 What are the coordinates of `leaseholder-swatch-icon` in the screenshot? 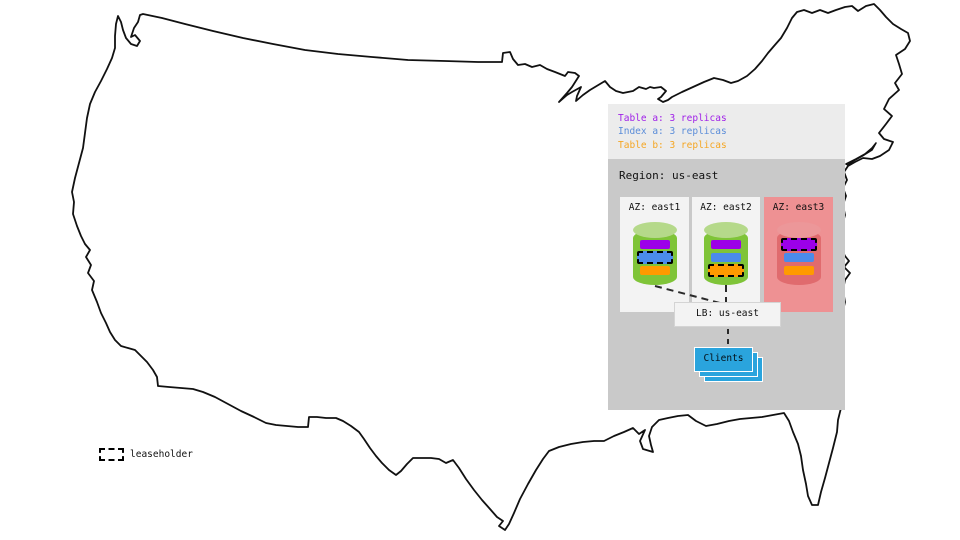 It's located at (111, 454).